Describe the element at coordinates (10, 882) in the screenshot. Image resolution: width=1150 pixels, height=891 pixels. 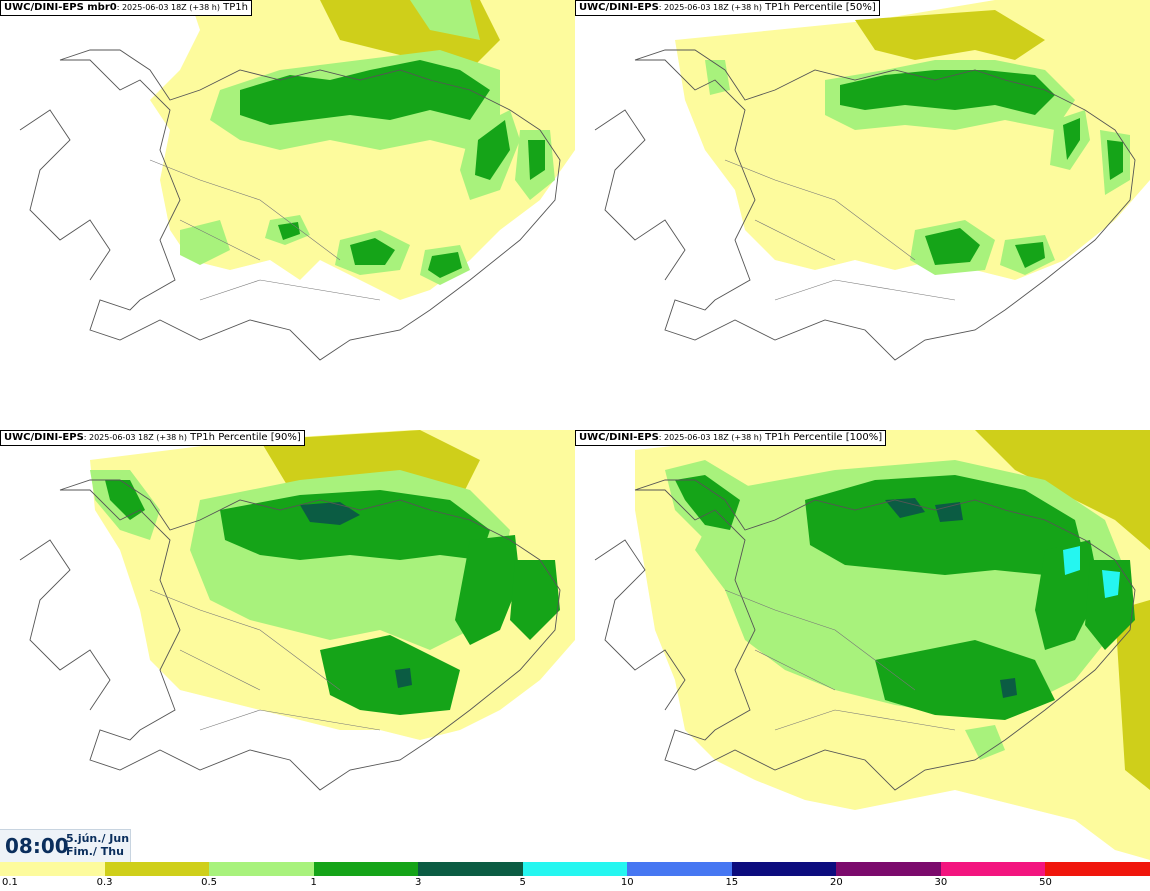
I see `colorbar-tick-label: 0.1` at that location.